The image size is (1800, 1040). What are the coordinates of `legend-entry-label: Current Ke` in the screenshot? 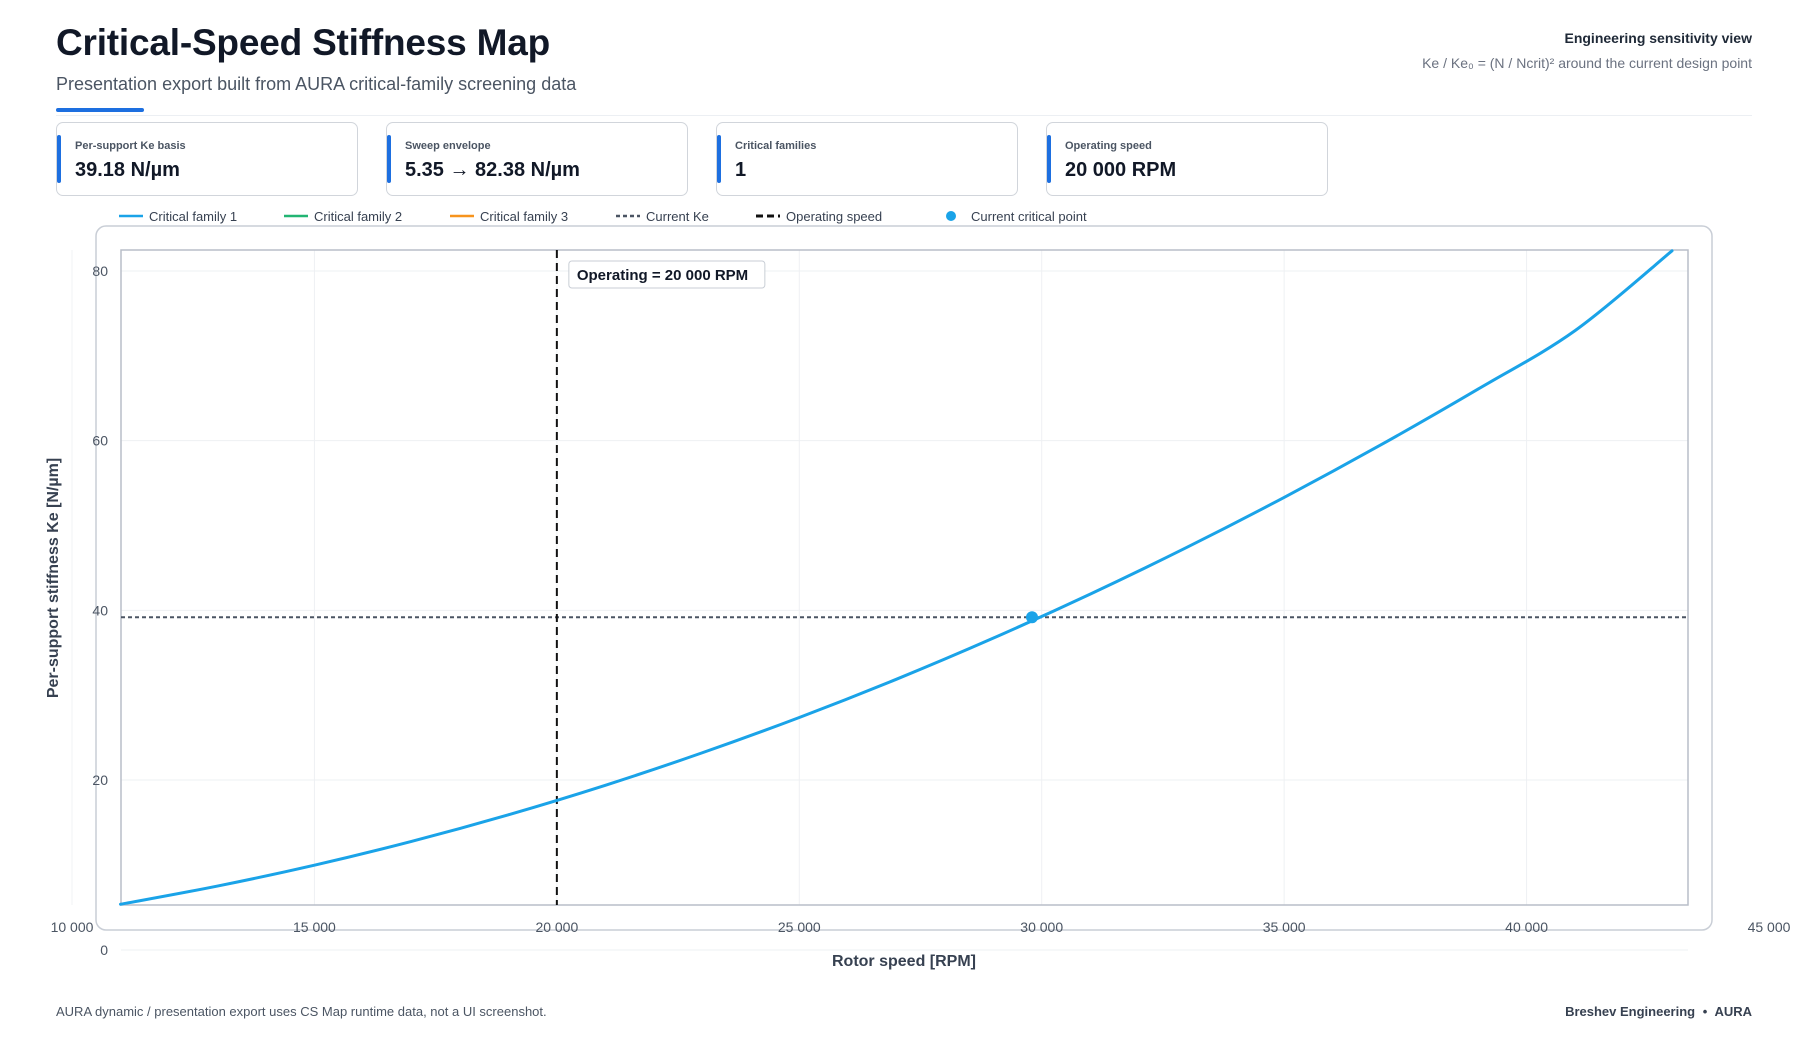 It's located at (677, 216).